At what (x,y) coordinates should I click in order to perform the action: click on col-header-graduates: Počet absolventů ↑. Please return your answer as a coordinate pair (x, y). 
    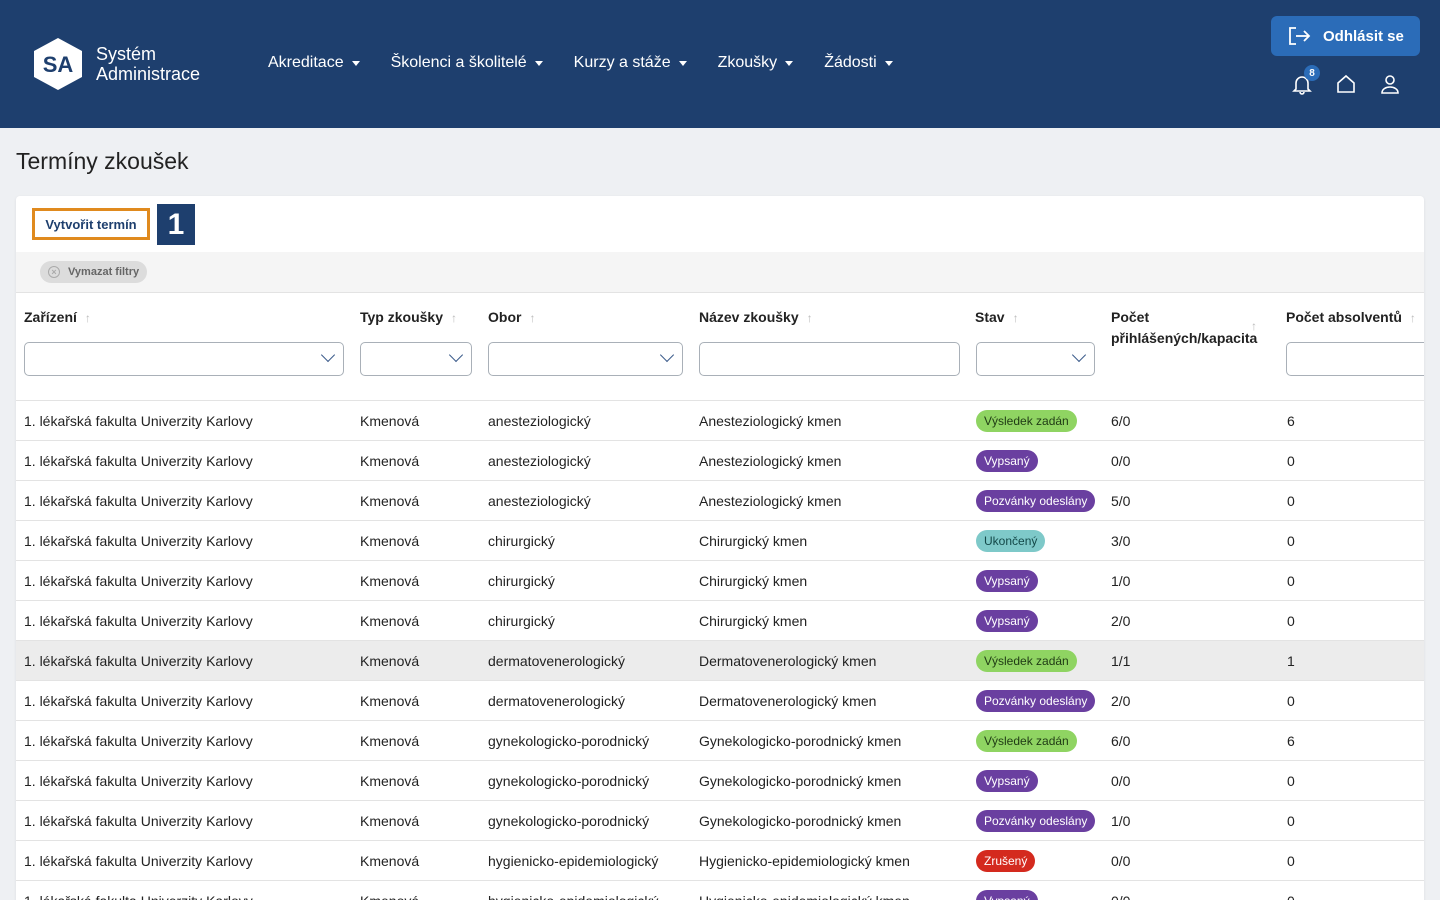
    Looking at the image, I should click on (1351, 318).